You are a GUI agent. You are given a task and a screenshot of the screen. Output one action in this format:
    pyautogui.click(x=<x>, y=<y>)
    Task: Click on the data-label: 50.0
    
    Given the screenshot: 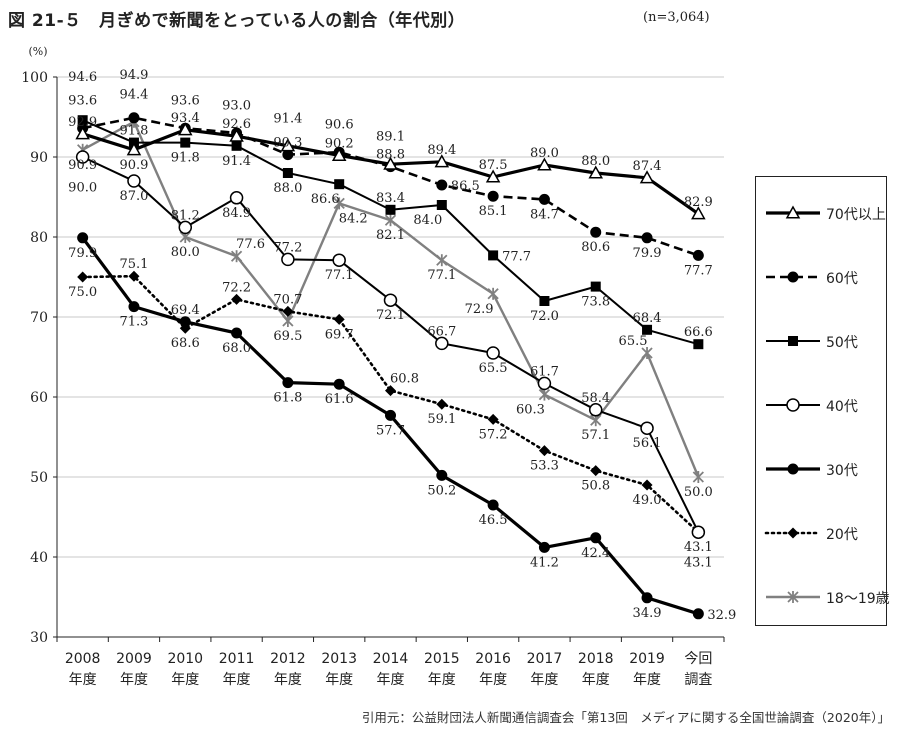 What is the action you would take?
    pyautogui.click(x=698, y=492)
    